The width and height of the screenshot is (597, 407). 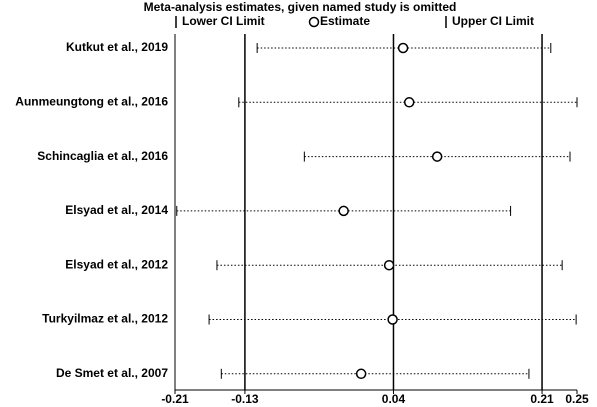 What do you see at coordinates (245, 399) in the screenshot?
I see `x-tick-label: -0.13` at bounding box center [245, 399].